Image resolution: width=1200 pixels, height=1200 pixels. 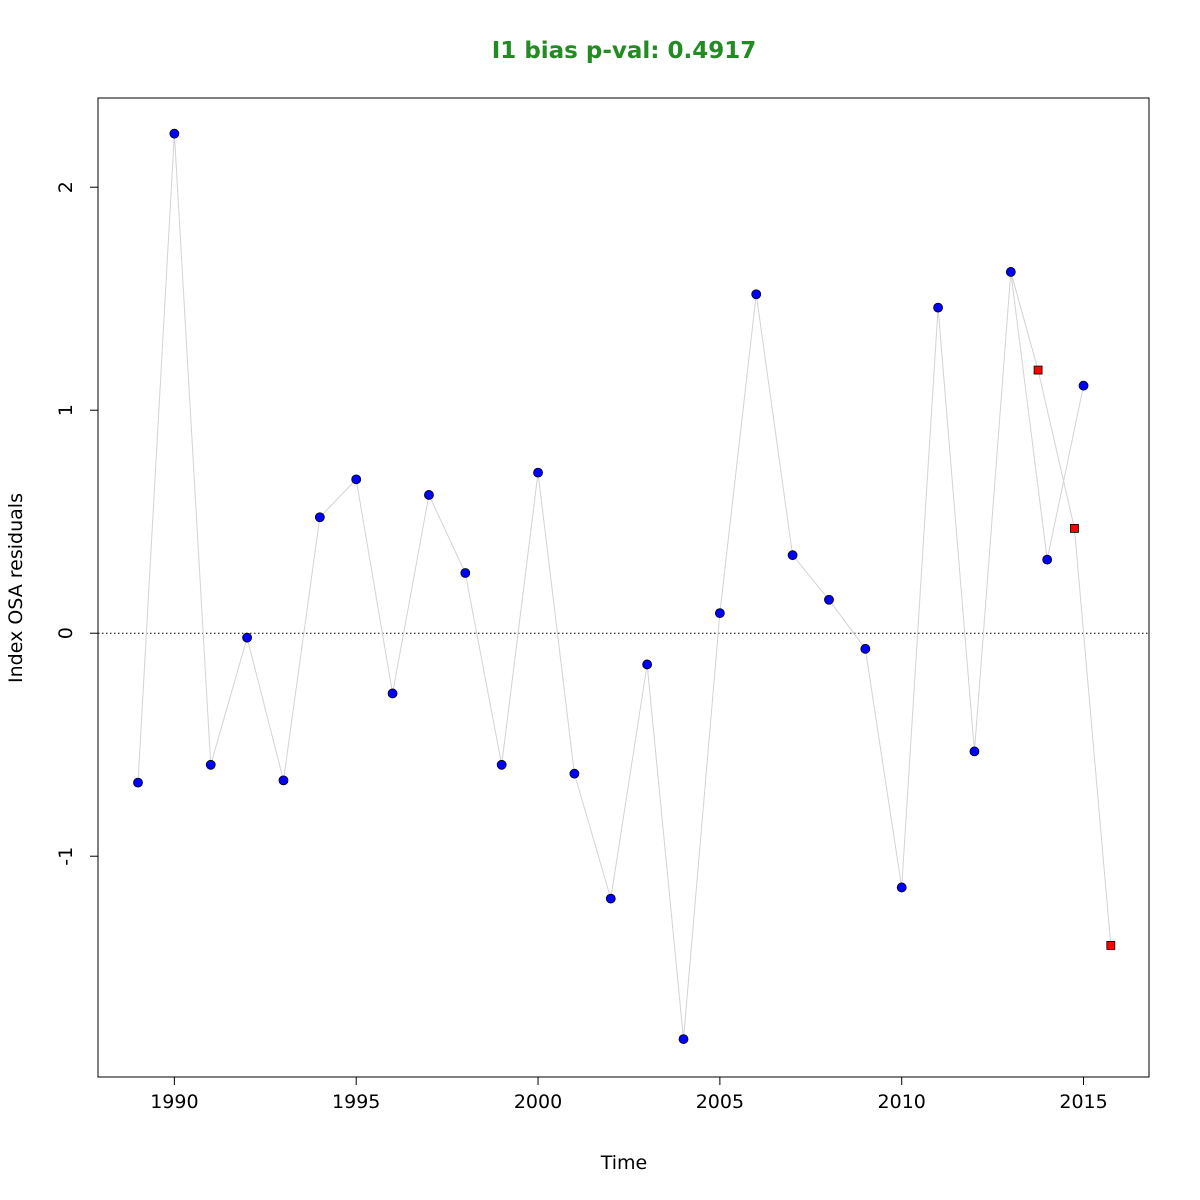 What do you see at coordinates (66, 187) in the screenshot?
I see `y-tick-label: 2` at bounding box center [66, 187].